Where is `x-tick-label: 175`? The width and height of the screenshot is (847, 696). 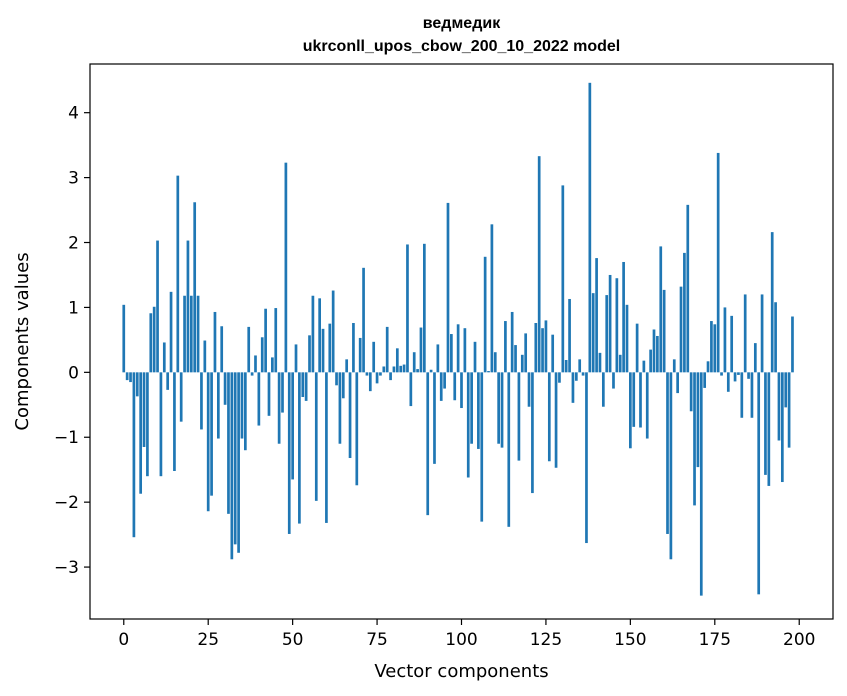
x-tick-label: 175 is located at coordinates (715, 640).